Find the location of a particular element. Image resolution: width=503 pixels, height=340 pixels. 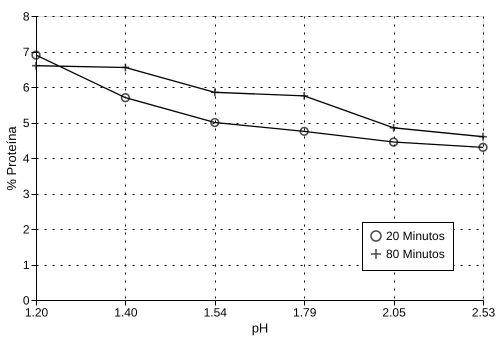

y-tick-label: 7 is located at coordinates (26, 52).